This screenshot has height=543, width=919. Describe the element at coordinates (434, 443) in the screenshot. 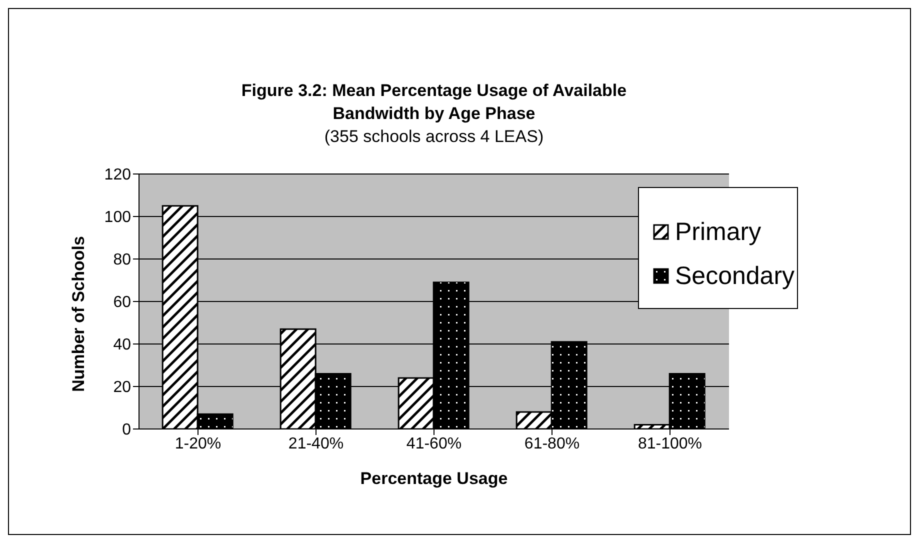

I see `x-tick-label: 41-60%` at that location.